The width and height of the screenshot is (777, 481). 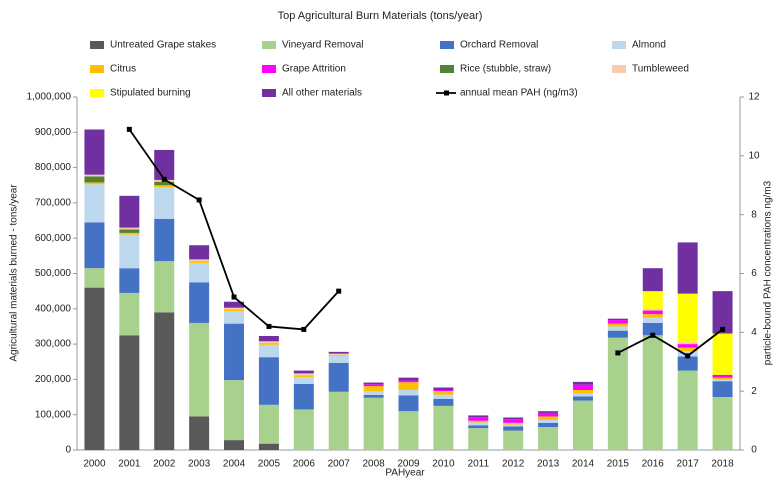 What do you see at coordinates (443, 464) in the screenshot?
I see `x-tick-label: 2010` at bounding box center [443, 464].